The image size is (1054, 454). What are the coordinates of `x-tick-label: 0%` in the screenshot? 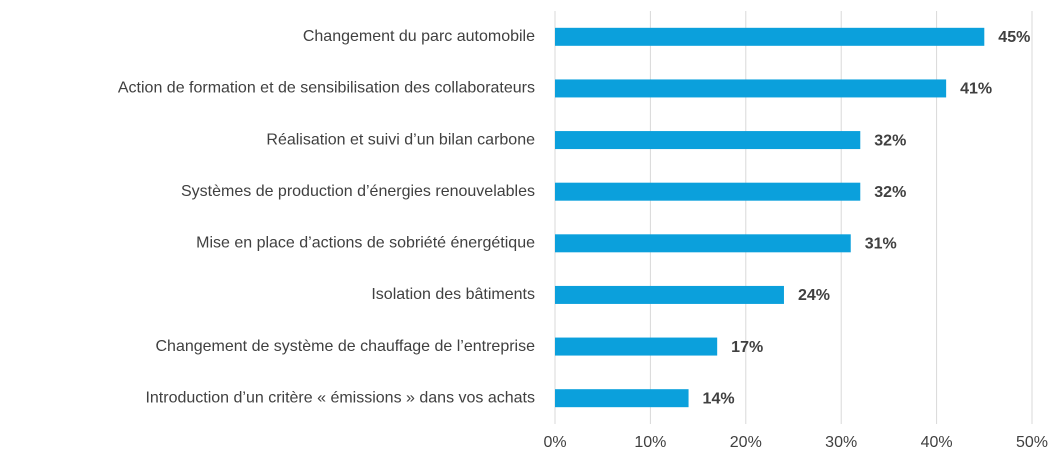 It's located at (554, 442).